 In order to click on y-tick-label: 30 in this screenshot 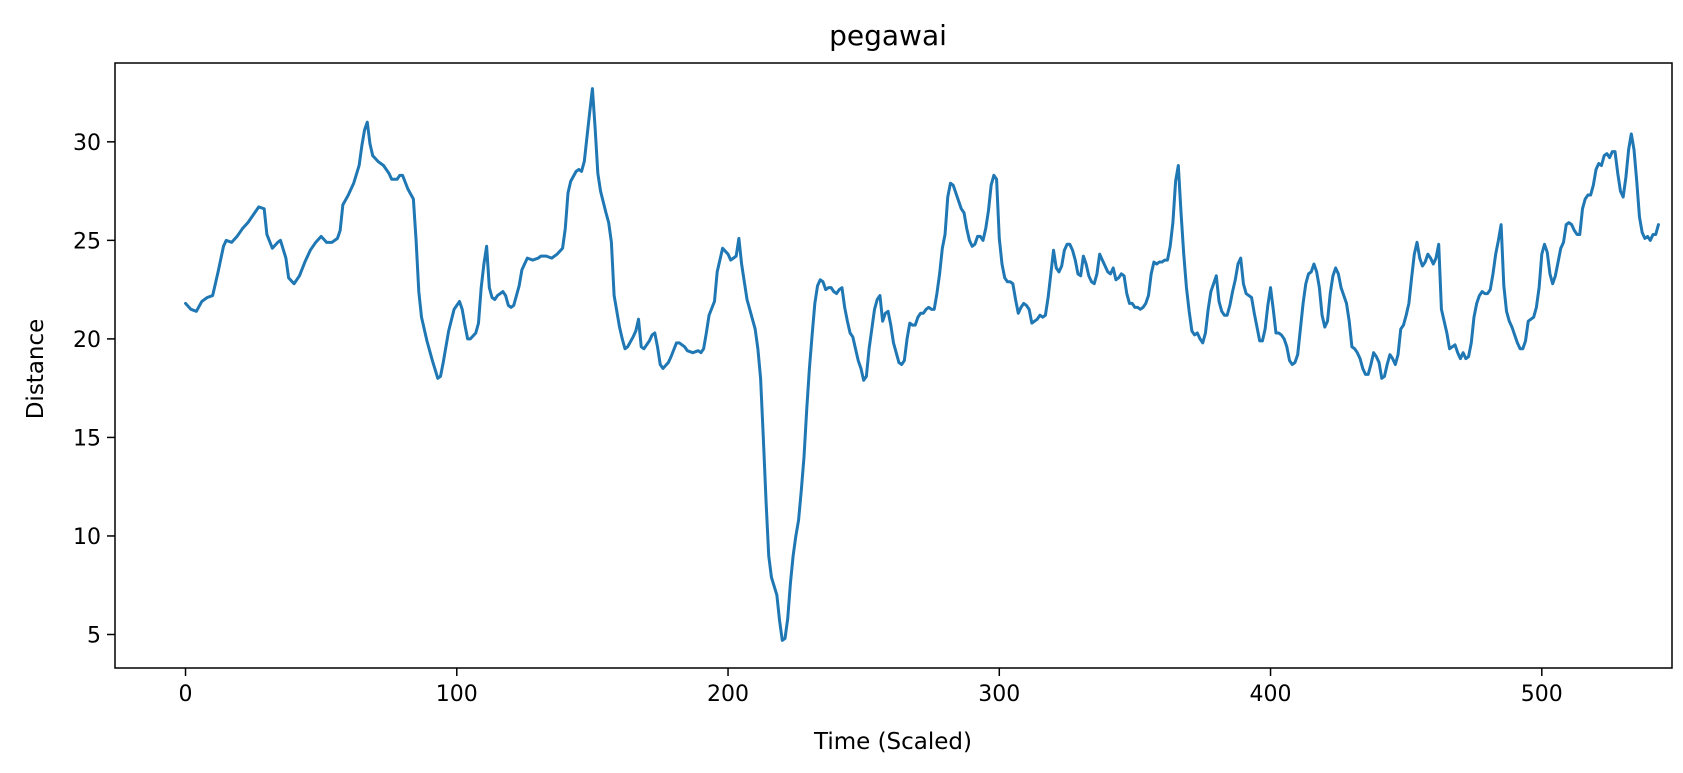, I will do `click(87, 143)`.